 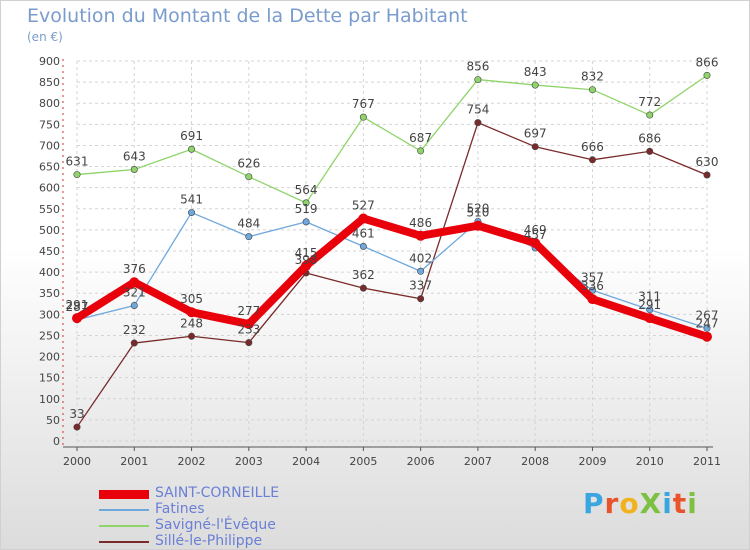 What do you see at coordinates (248, 330) in the screenshot?
I see `data-label: 233` at bounding box center [248, 330].